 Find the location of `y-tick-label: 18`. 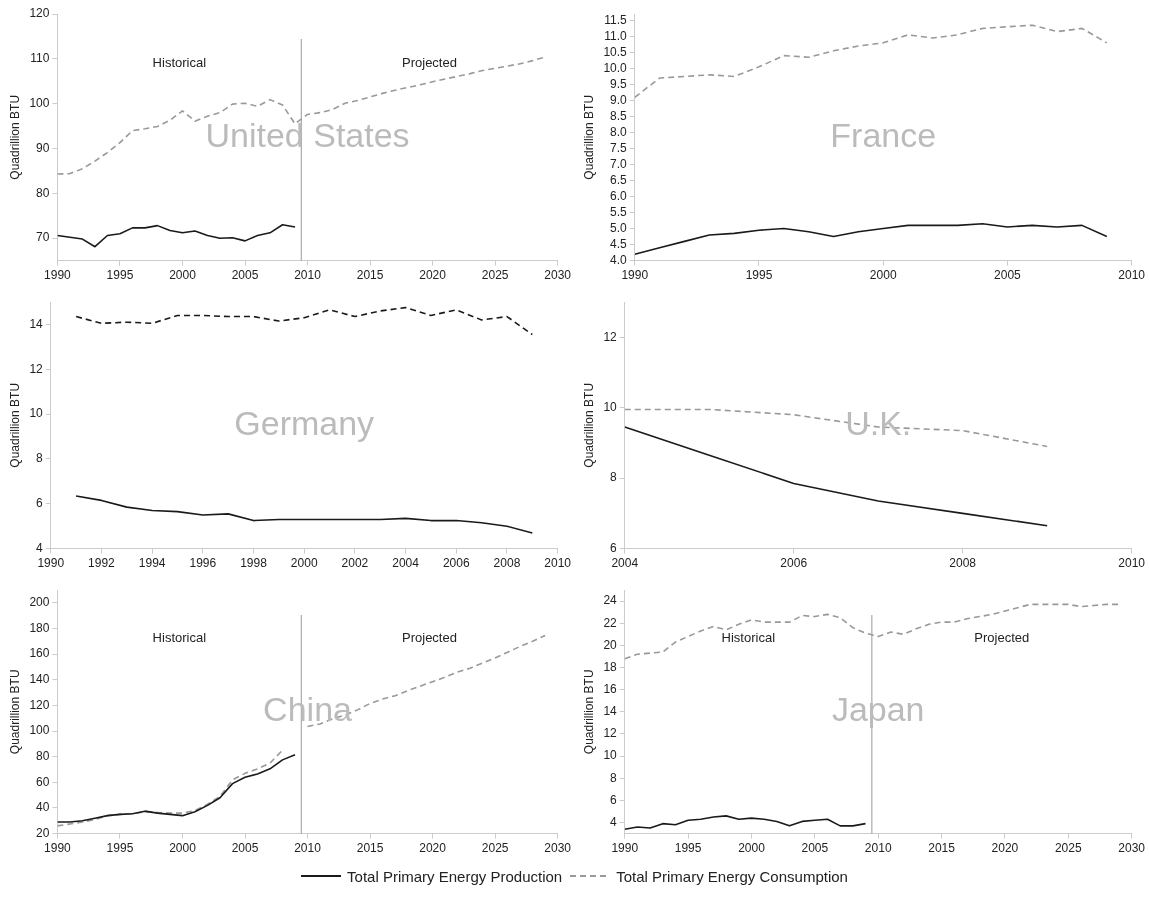

y-tick-label: 18 is located at coordinates (610, 666).